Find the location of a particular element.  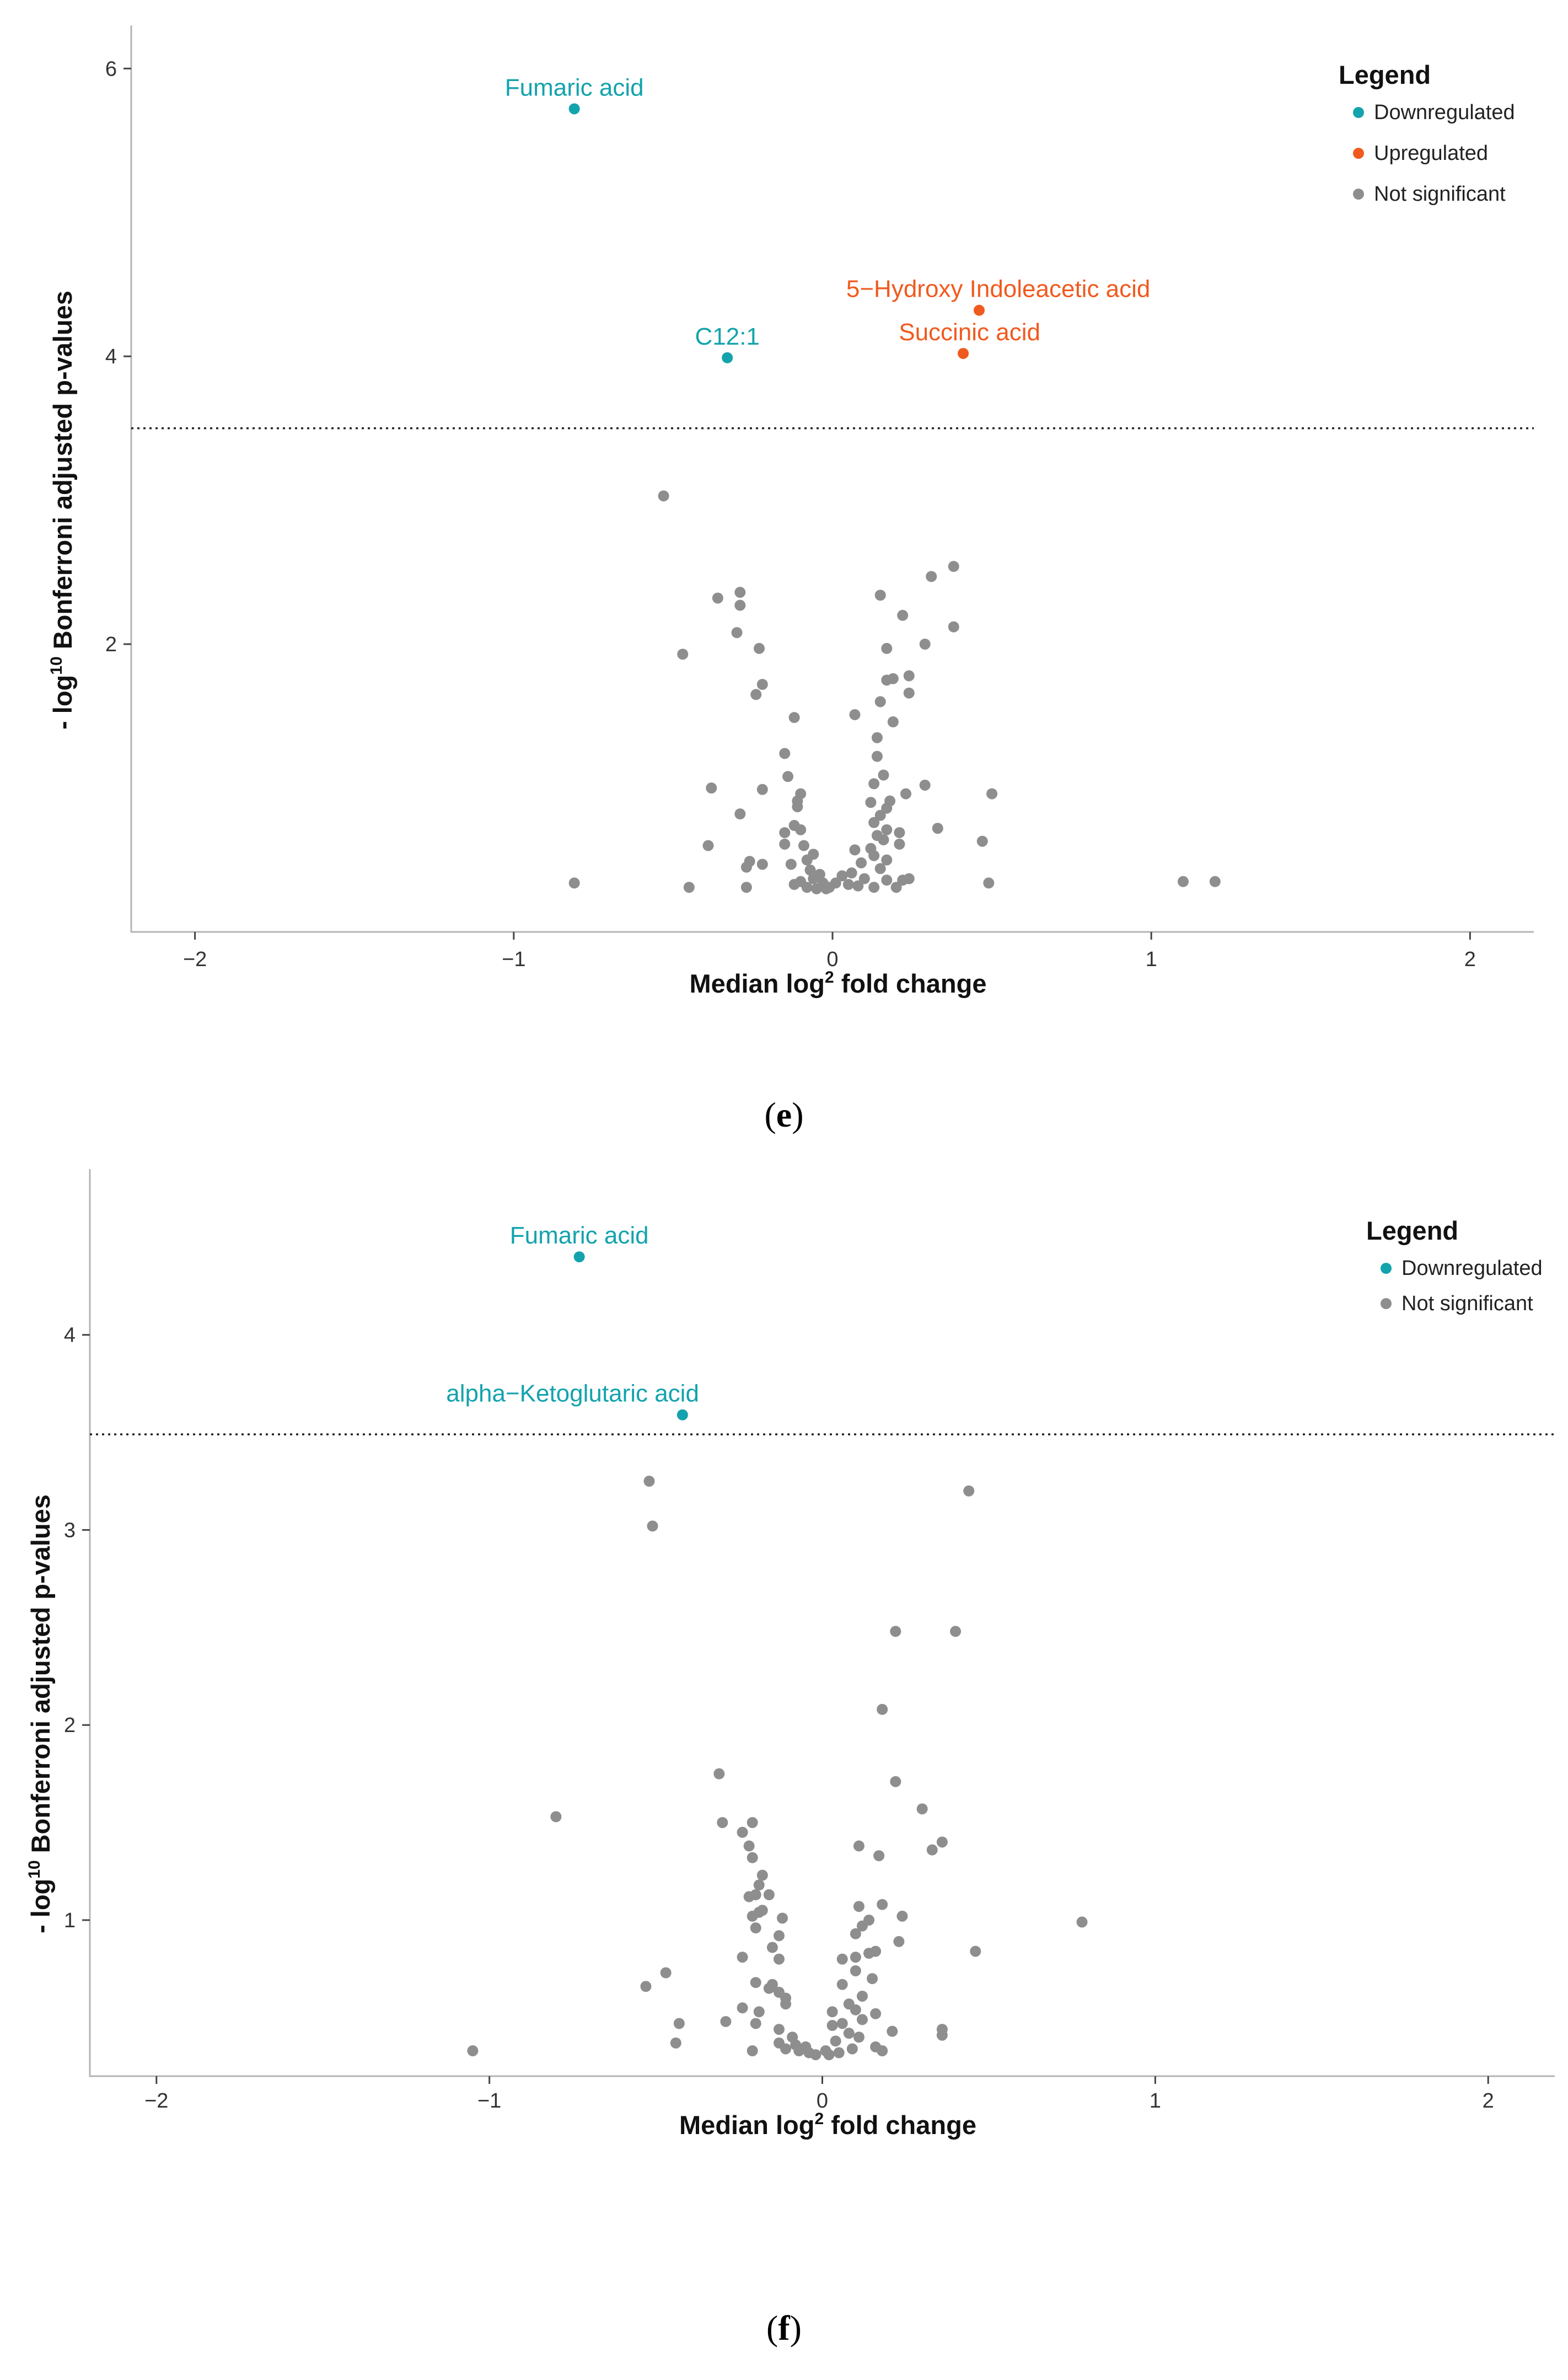

x-tick-label: 0 is located at coordinates (832, 959).